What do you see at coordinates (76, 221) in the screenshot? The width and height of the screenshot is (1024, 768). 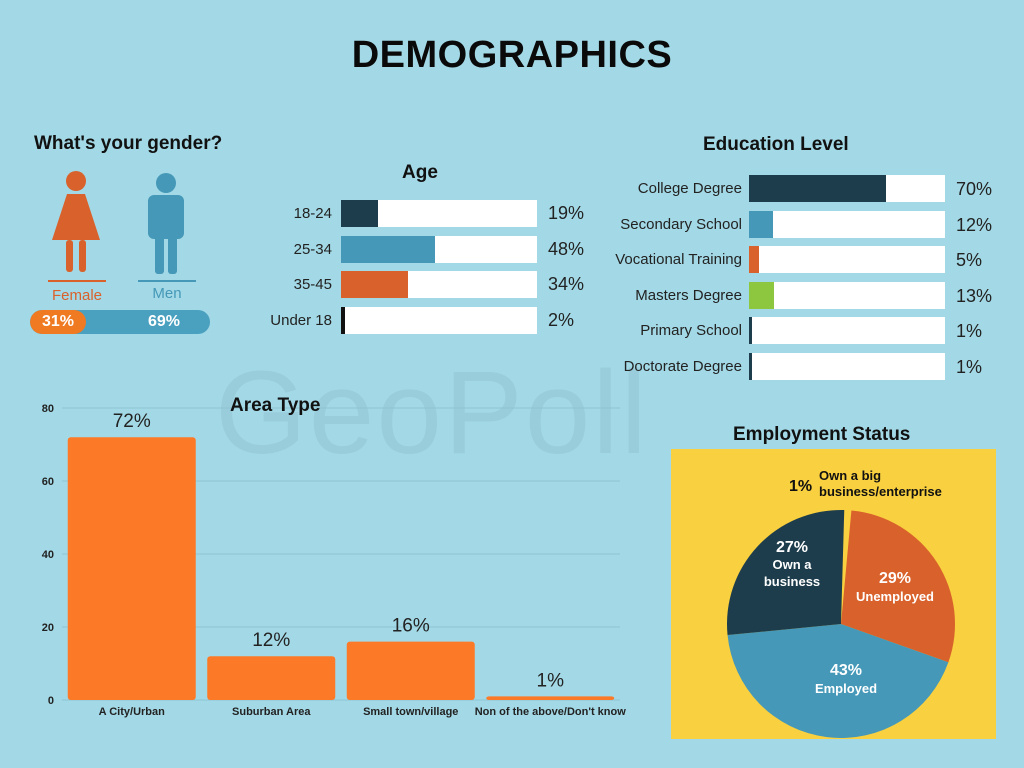 I see `female-person-icon` at bounding box center [76, 221].